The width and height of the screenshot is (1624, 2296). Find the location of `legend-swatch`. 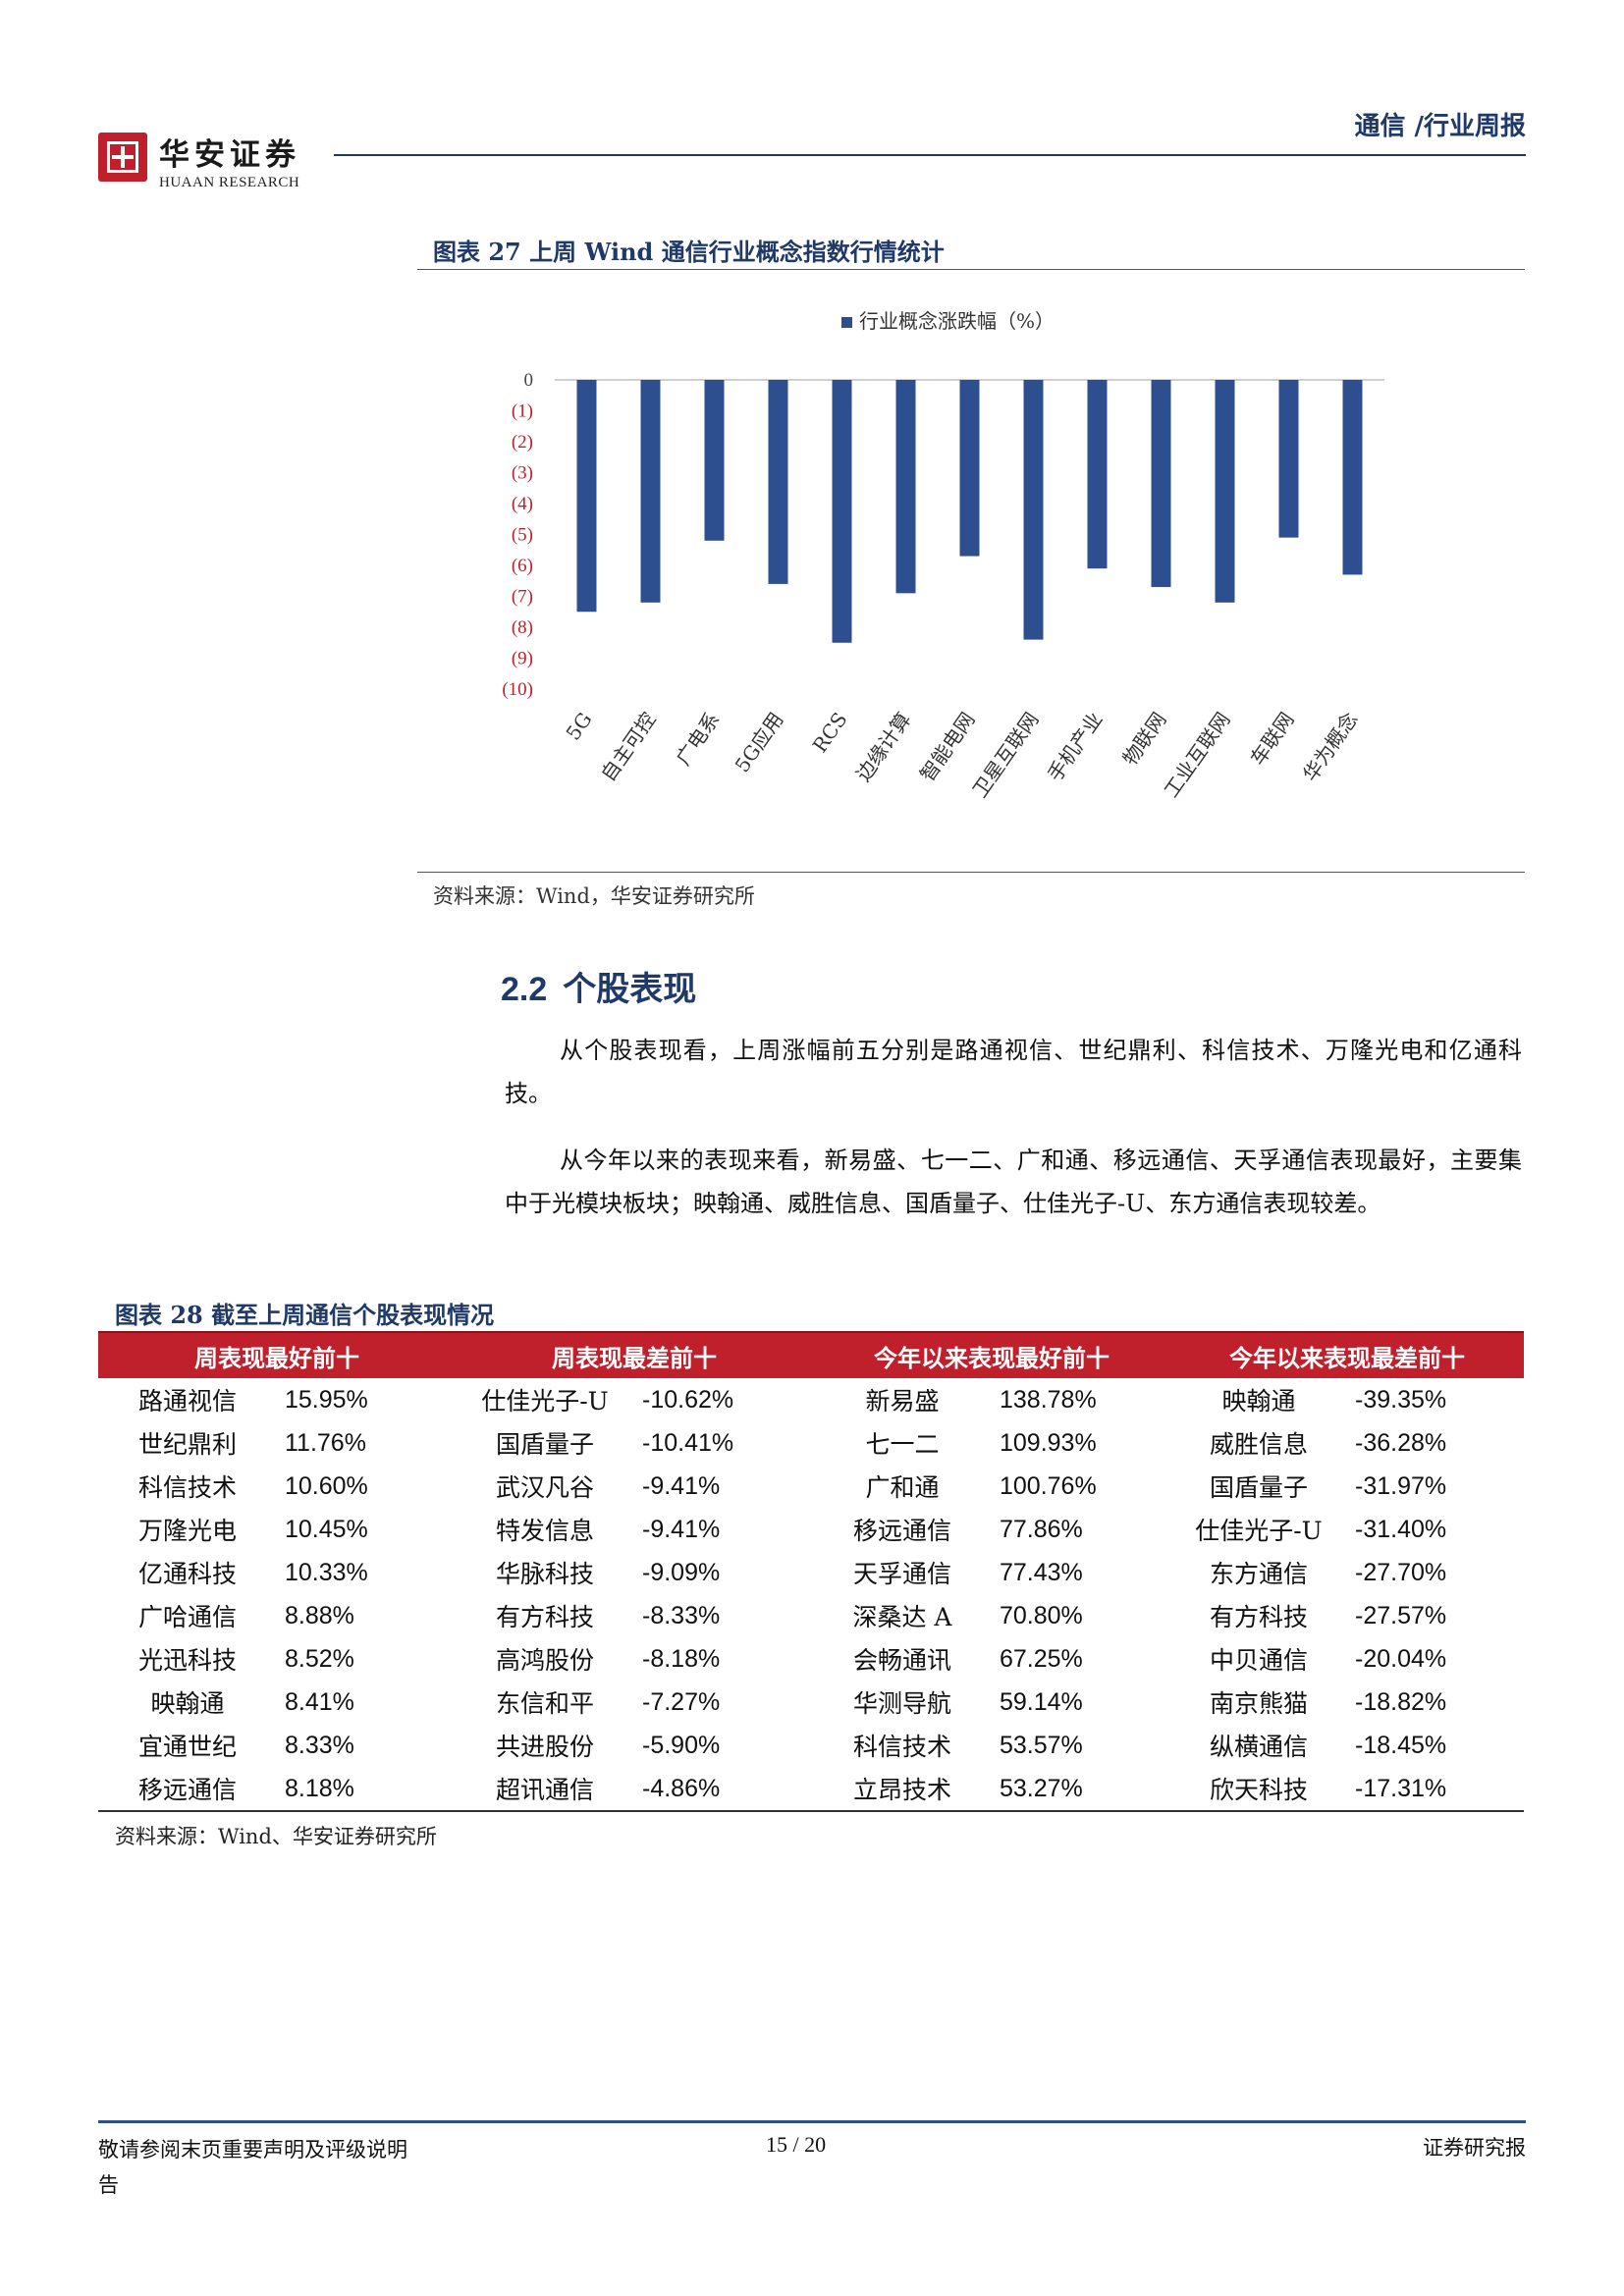

legend-swatch is located at coordinates (846, 322).